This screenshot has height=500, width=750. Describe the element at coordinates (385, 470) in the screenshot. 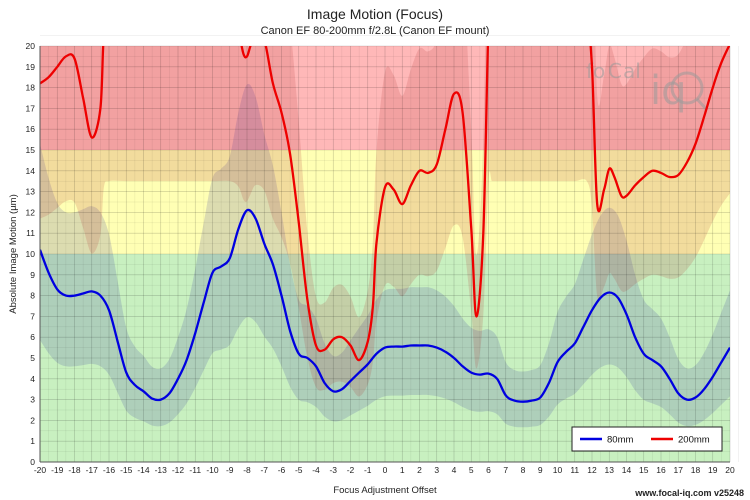

I see `x-tick-label: 0` at that location.